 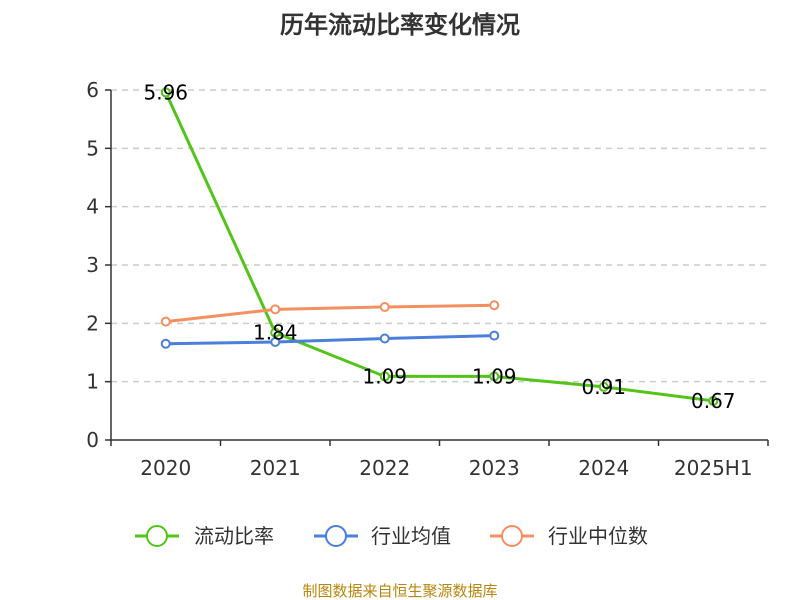 I want to click on legend-label: 行业中位数, so click(x=598, y=536).